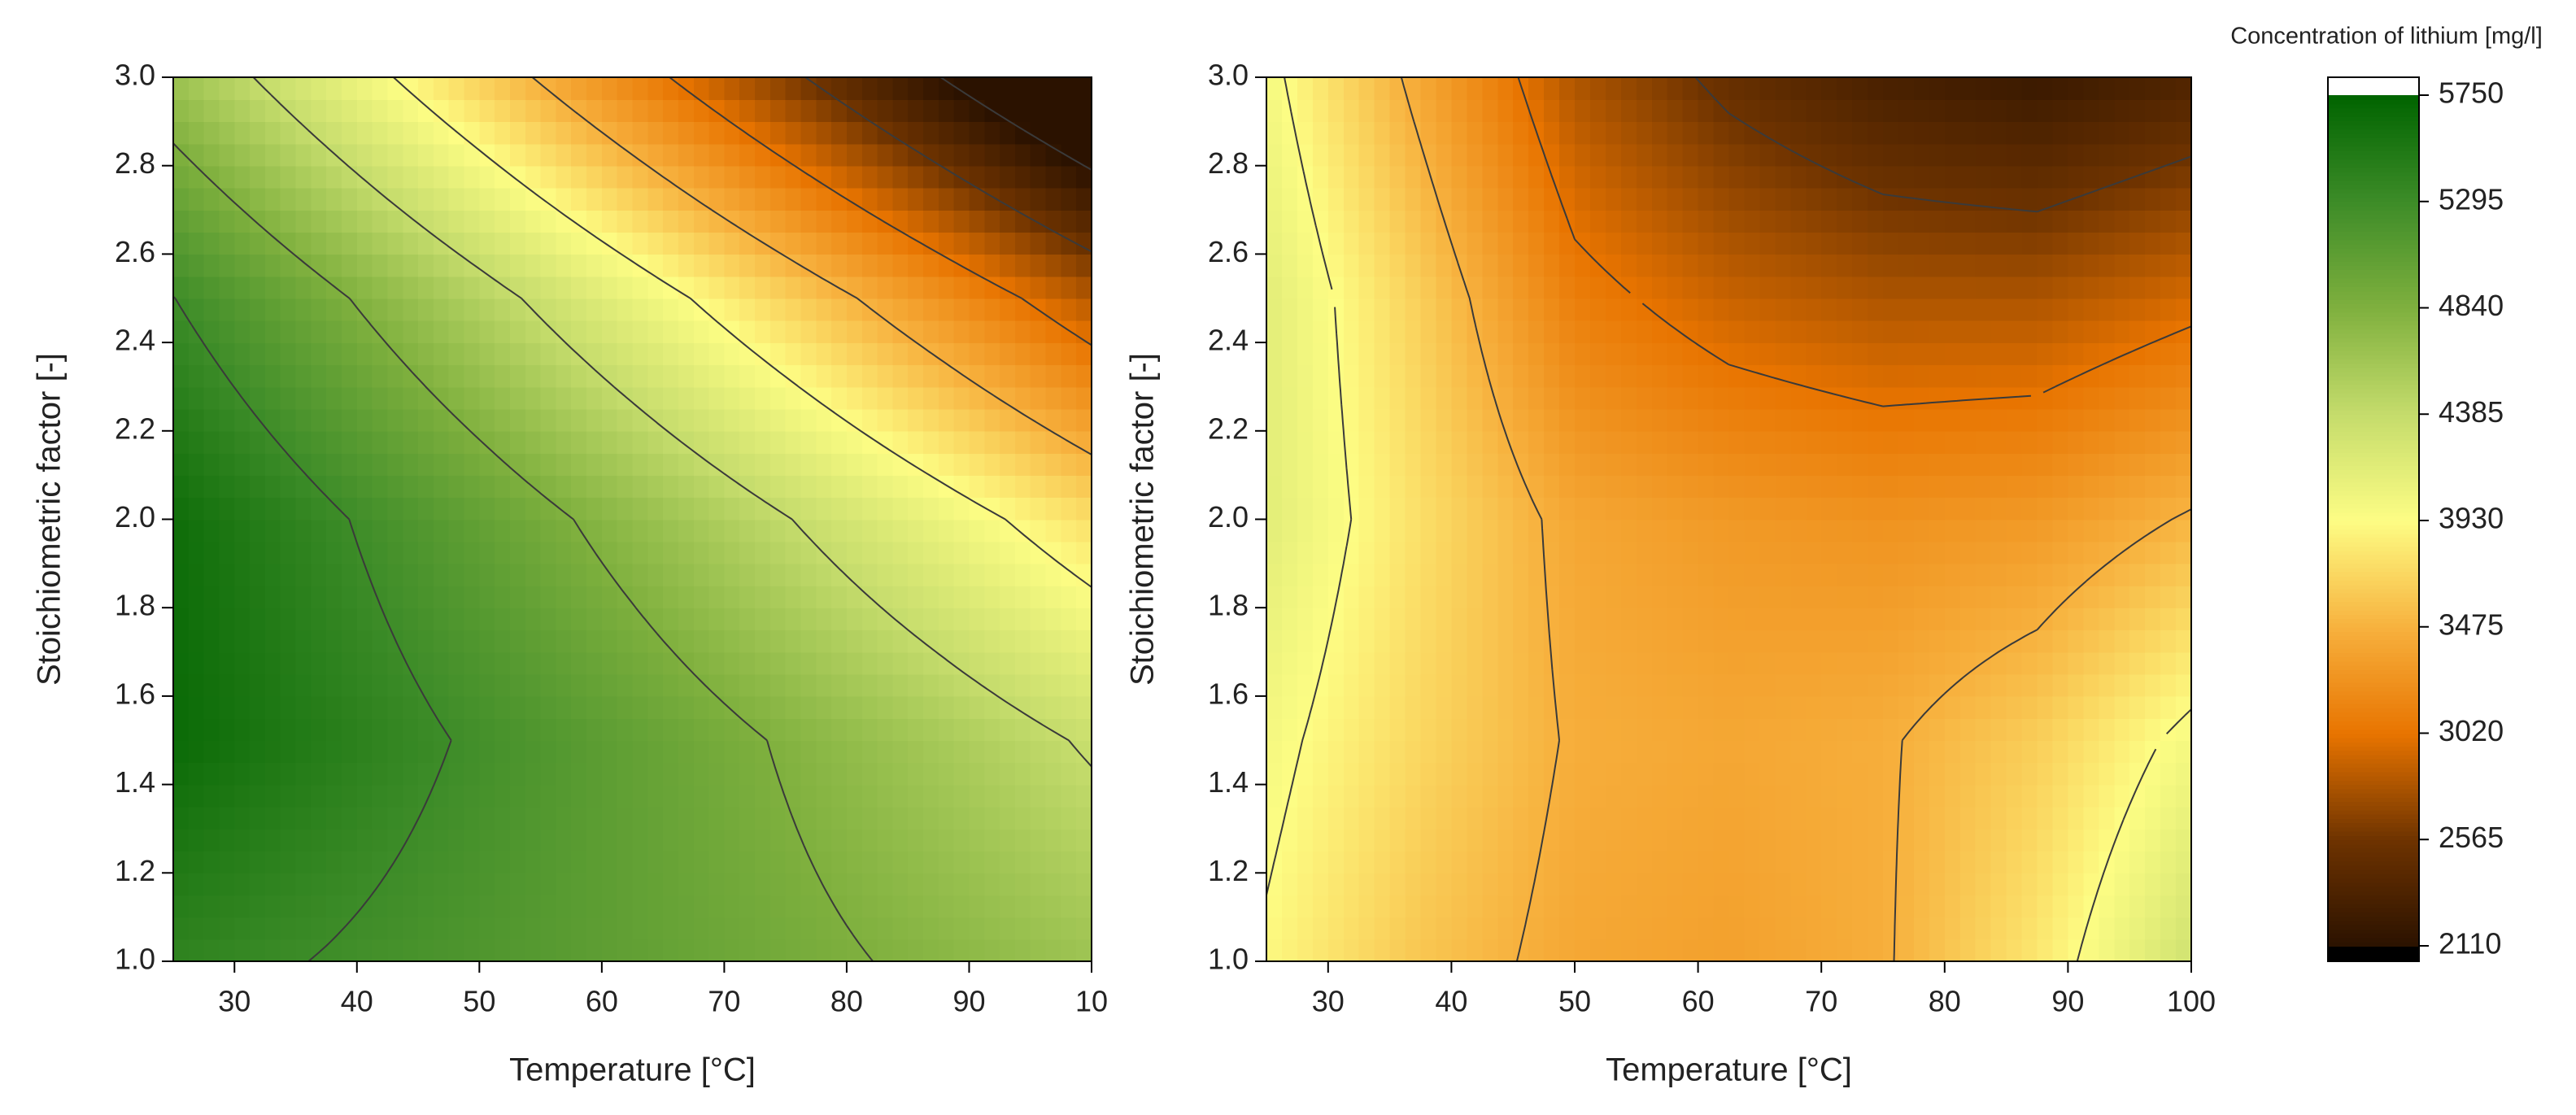 This screenshot has height=1115, width=2576. What do you see at coordinates (1228, 694) in the screenshot?
I see `y-tick-label: 1.6` at bounding box center [1228, 694].